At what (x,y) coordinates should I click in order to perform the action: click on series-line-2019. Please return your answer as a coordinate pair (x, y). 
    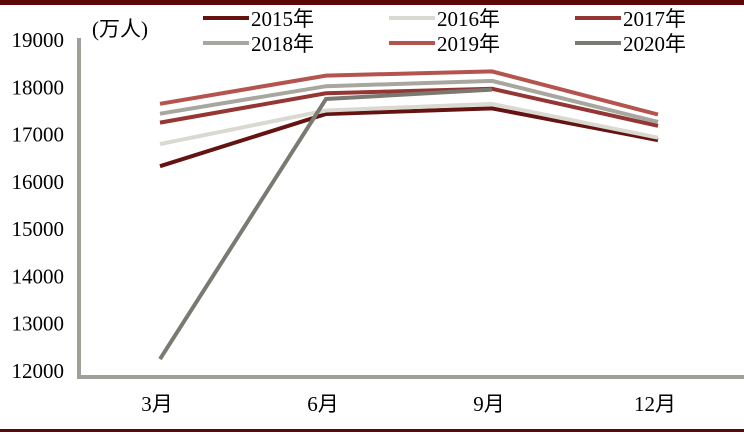
    Looking at the image, I should click on (409, 93).